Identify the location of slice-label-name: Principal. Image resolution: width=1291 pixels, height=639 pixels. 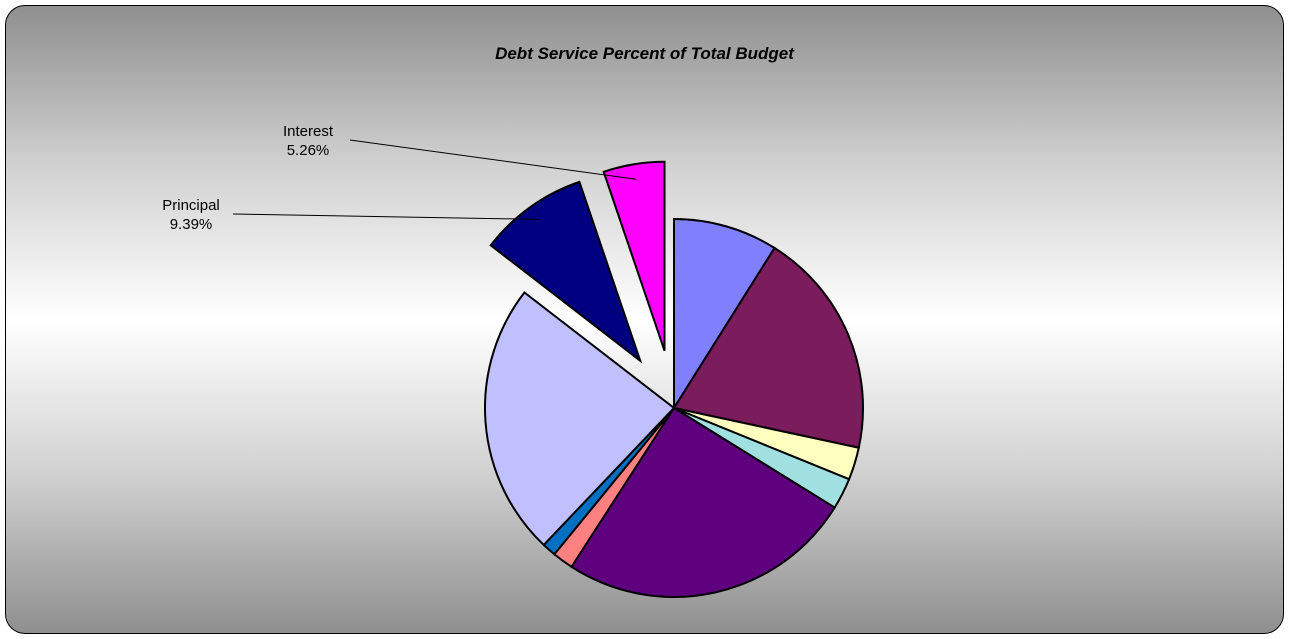
(191, 205).